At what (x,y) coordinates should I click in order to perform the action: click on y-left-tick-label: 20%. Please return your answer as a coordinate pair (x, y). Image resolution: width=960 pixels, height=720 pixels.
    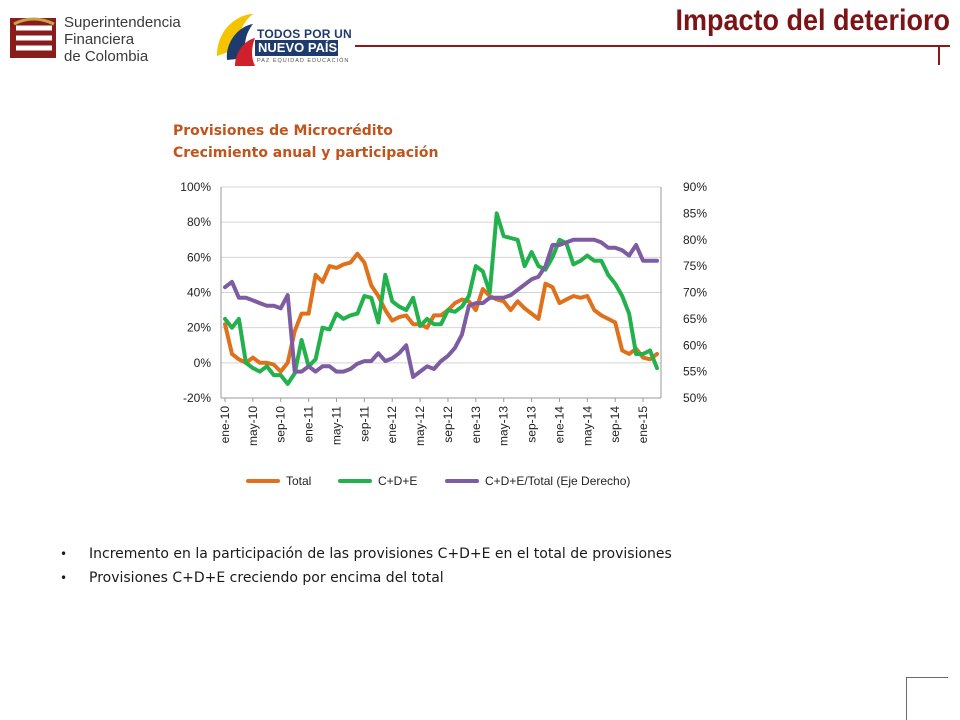
    Looking at the image, I should click on (199, 328).